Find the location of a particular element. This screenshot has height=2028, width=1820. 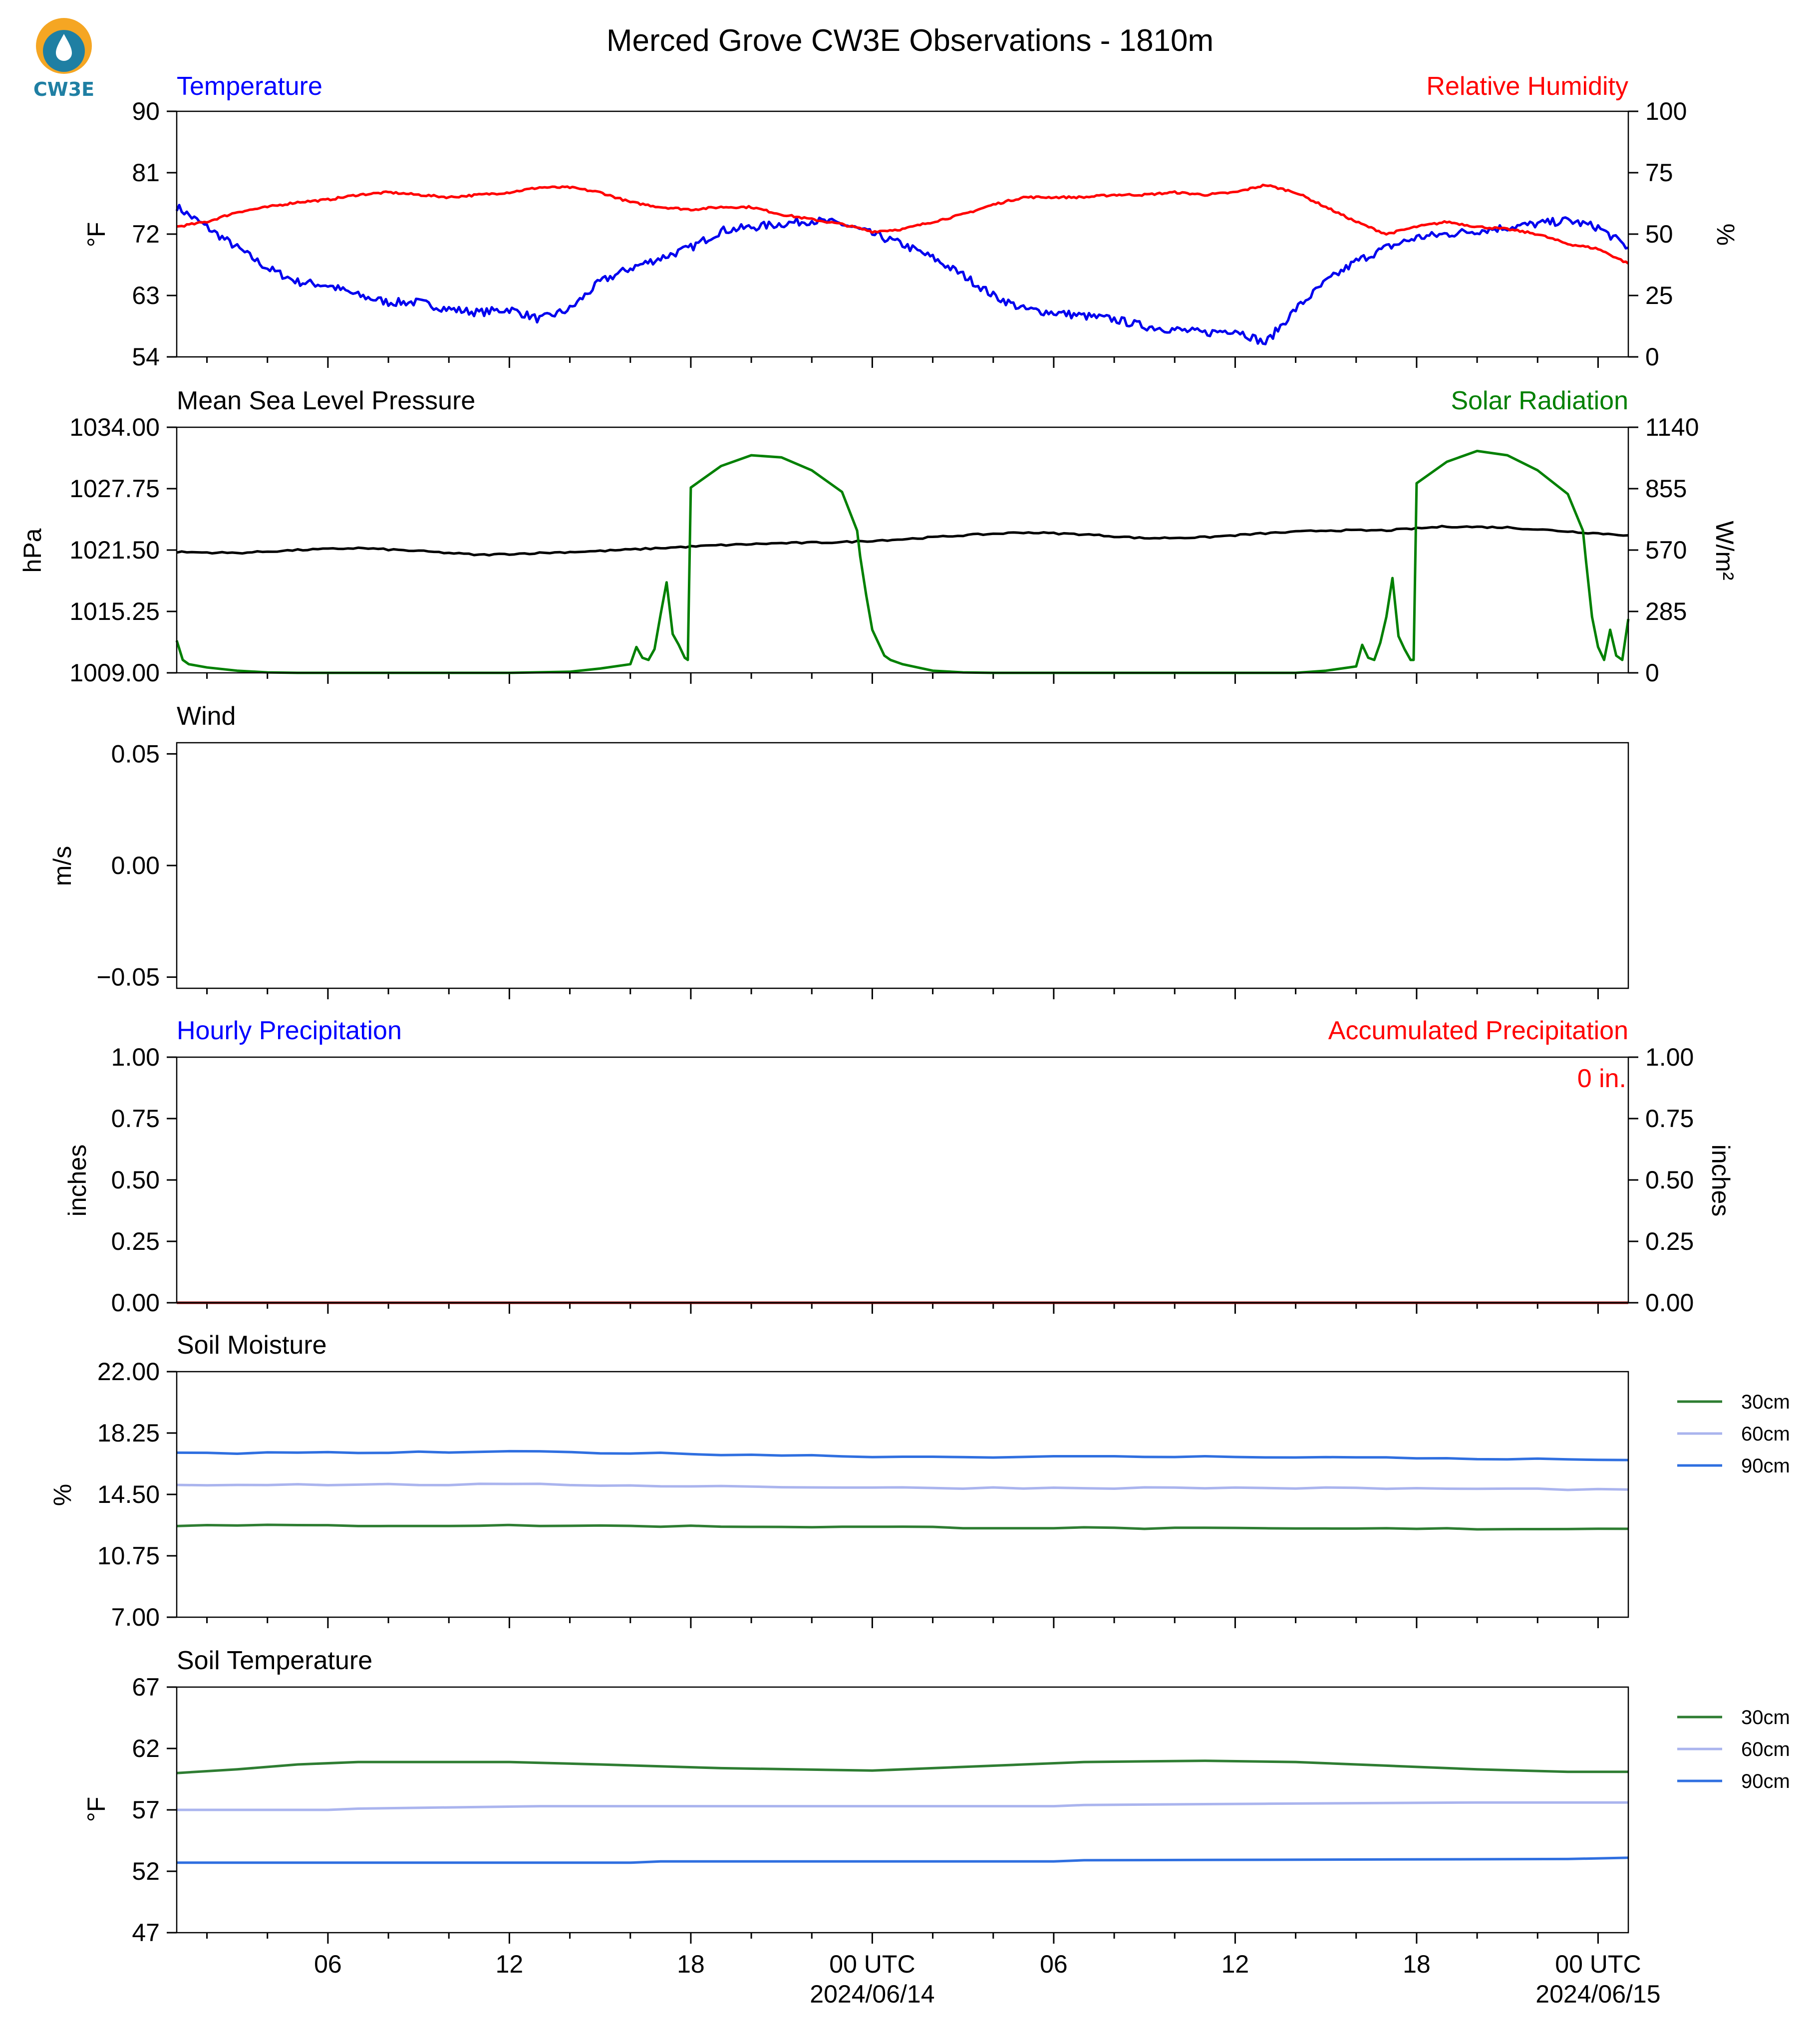

pressure-yticks: 1034.00 1027.75 1021.50 1015.25 1009.00 is located at coordinates (123, 550).